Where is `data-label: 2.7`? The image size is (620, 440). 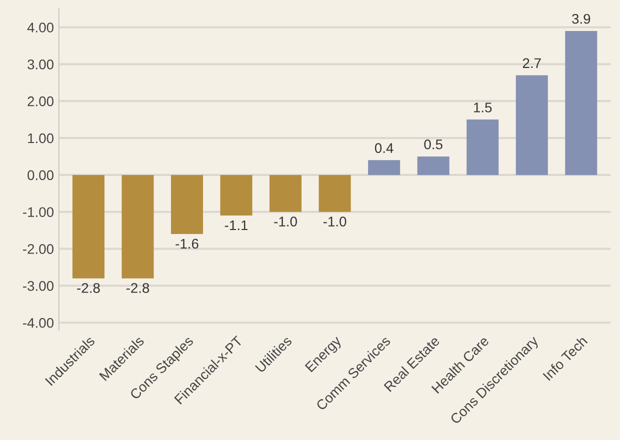 data-label: 2.7 is located at coordinates (531, 63).